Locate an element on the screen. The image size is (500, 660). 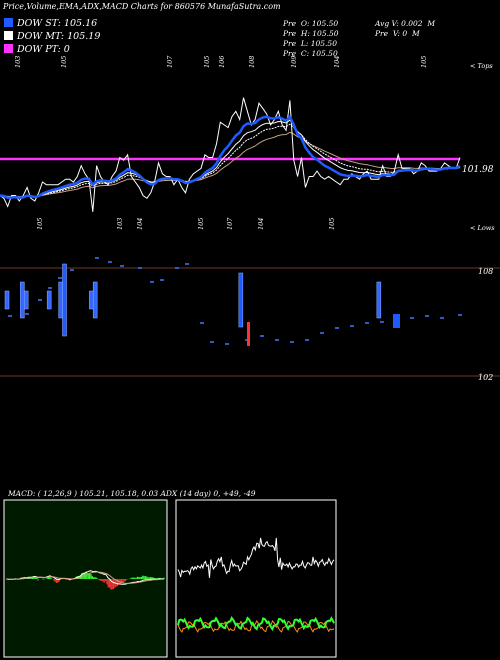
top-label: 107 is located at coordinates (170, 61).